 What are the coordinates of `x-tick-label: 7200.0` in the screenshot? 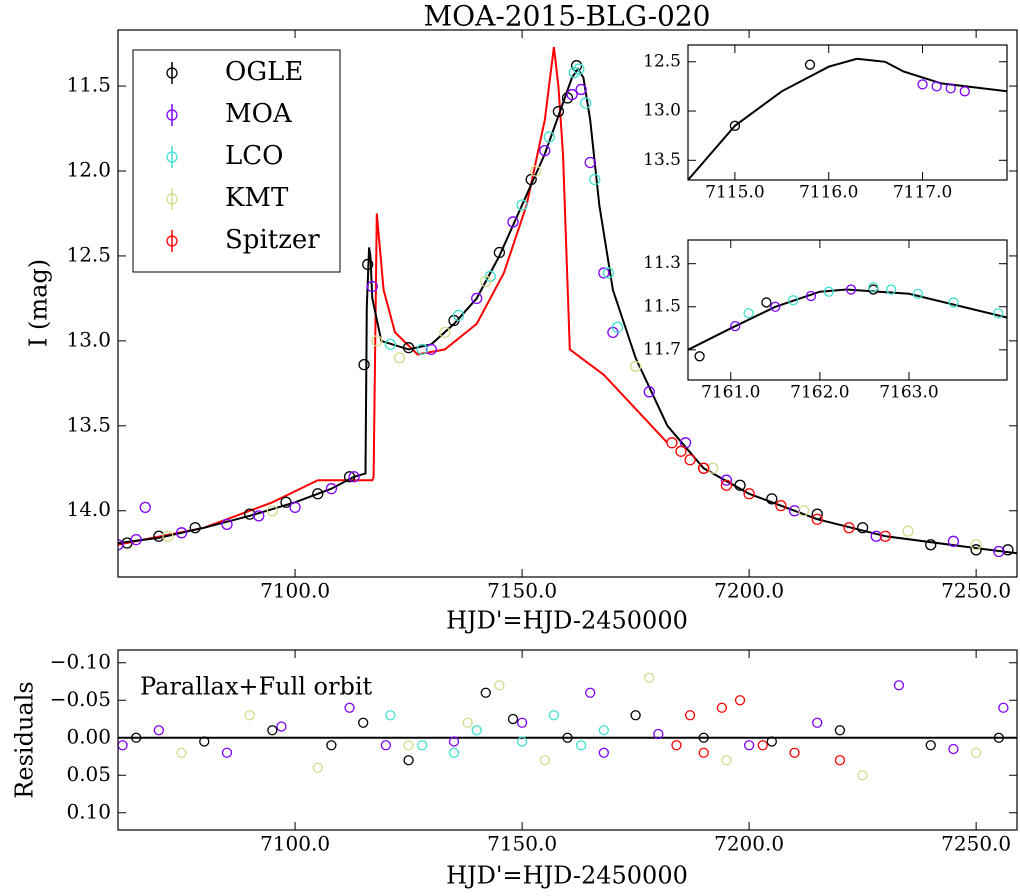 It's located at (749, 591).